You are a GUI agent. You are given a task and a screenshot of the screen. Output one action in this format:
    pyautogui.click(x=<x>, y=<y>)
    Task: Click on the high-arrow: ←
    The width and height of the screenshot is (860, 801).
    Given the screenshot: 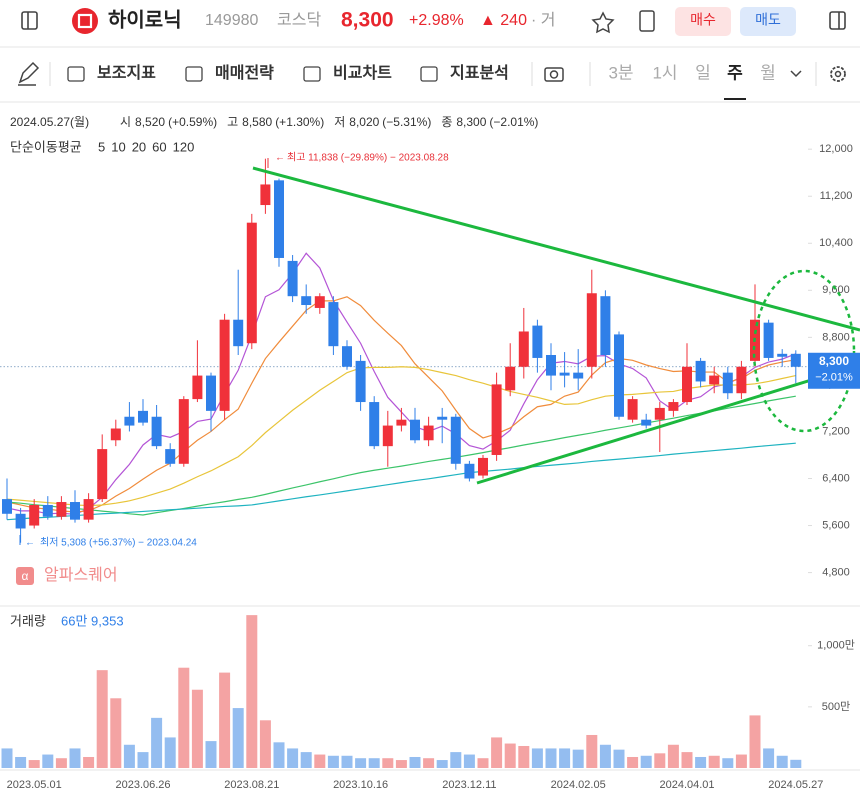 What is the action you would take?
    pyautogui.click(x=280, y=158)
    